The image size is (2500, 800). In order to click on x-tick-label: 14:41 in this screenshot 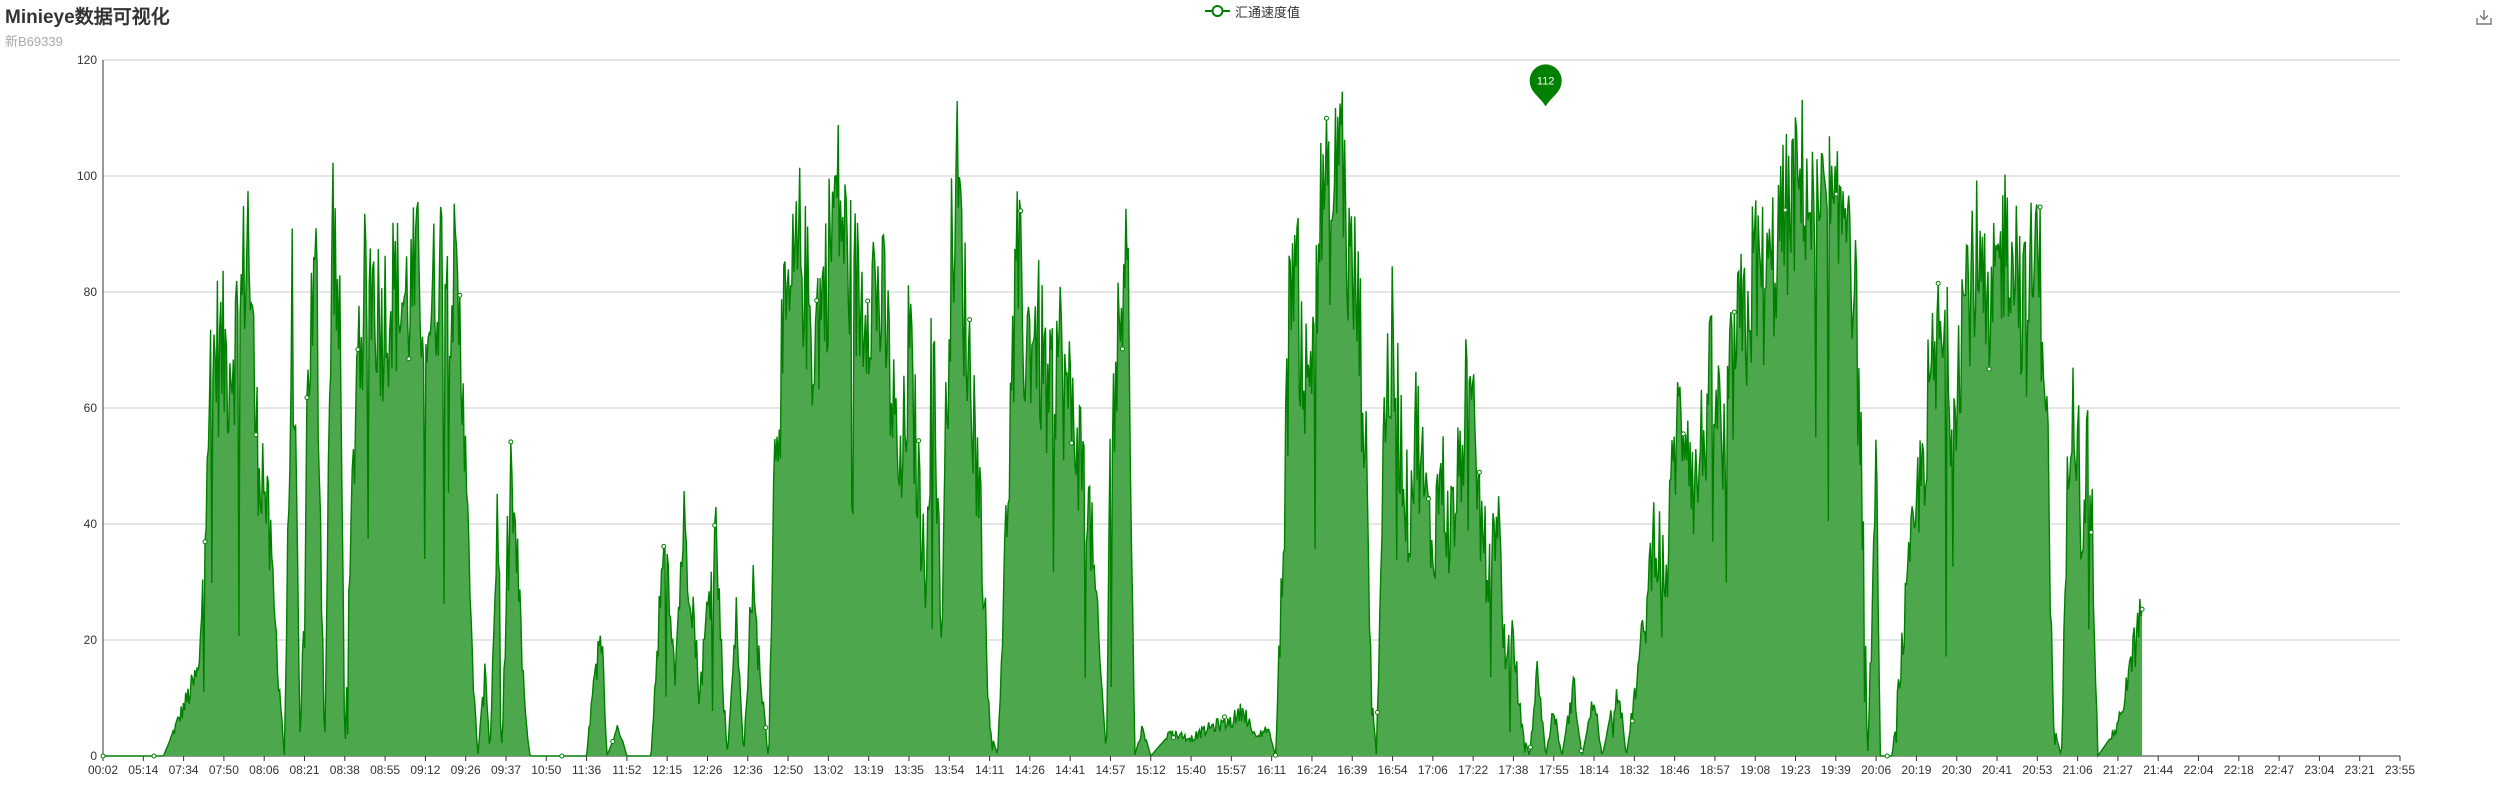, I will do `click(1070, 770)`.